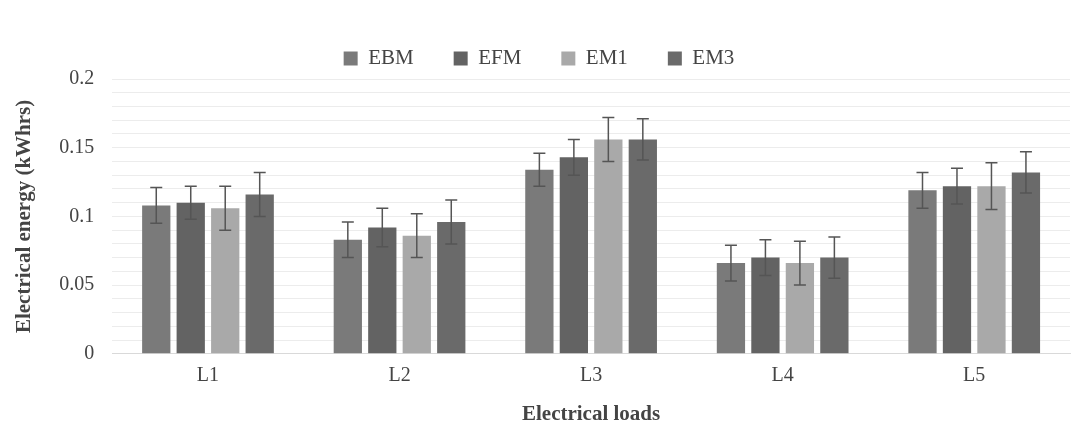  What do you see at coordinates (82, 77) in the screenshot?
I see `y-tick-label: 0.2` at bounding box center [82, 77].